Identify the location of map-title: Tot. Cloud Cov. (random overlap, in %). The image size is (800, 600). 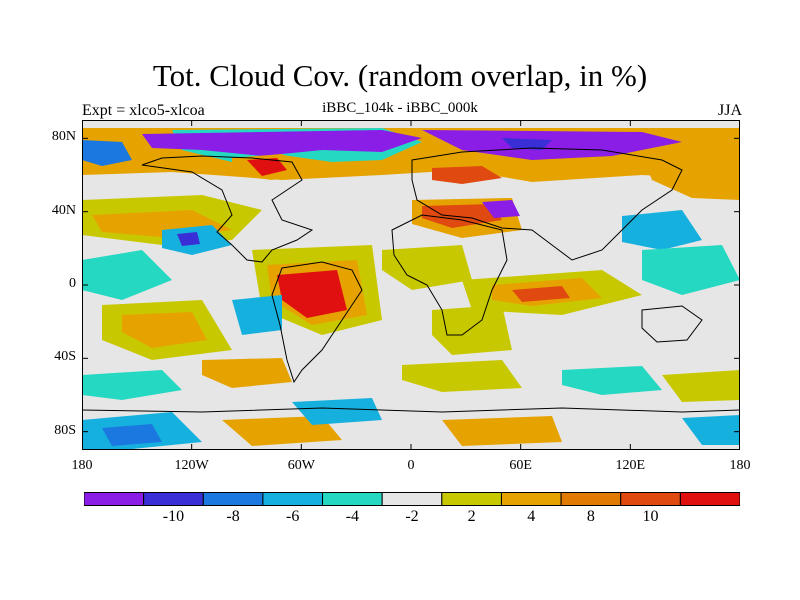
(400, 75).